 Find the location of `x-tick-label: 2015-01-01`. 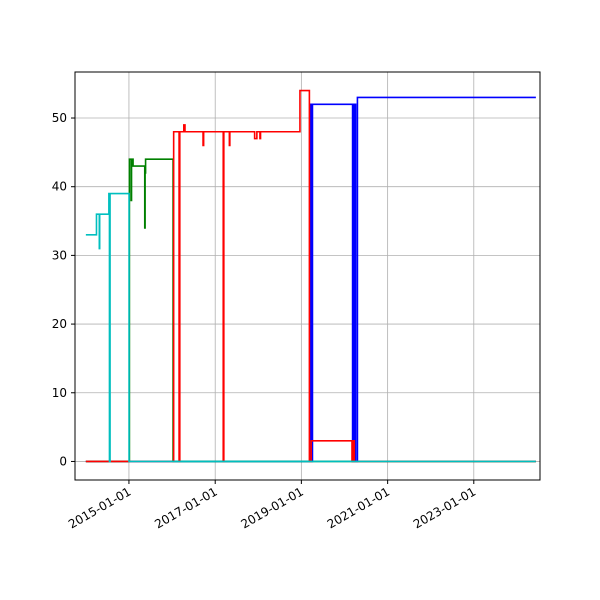

x-tick-label: 2015-01-01 is located at coordinates (99, 507).